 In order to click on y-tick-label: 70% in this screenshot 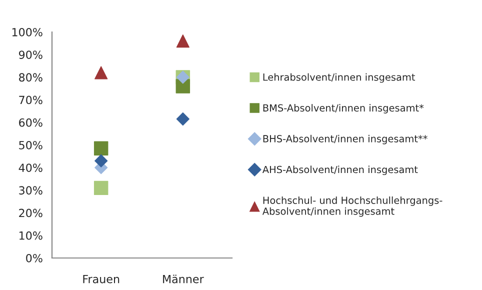, I will do `click(30, 100)`.